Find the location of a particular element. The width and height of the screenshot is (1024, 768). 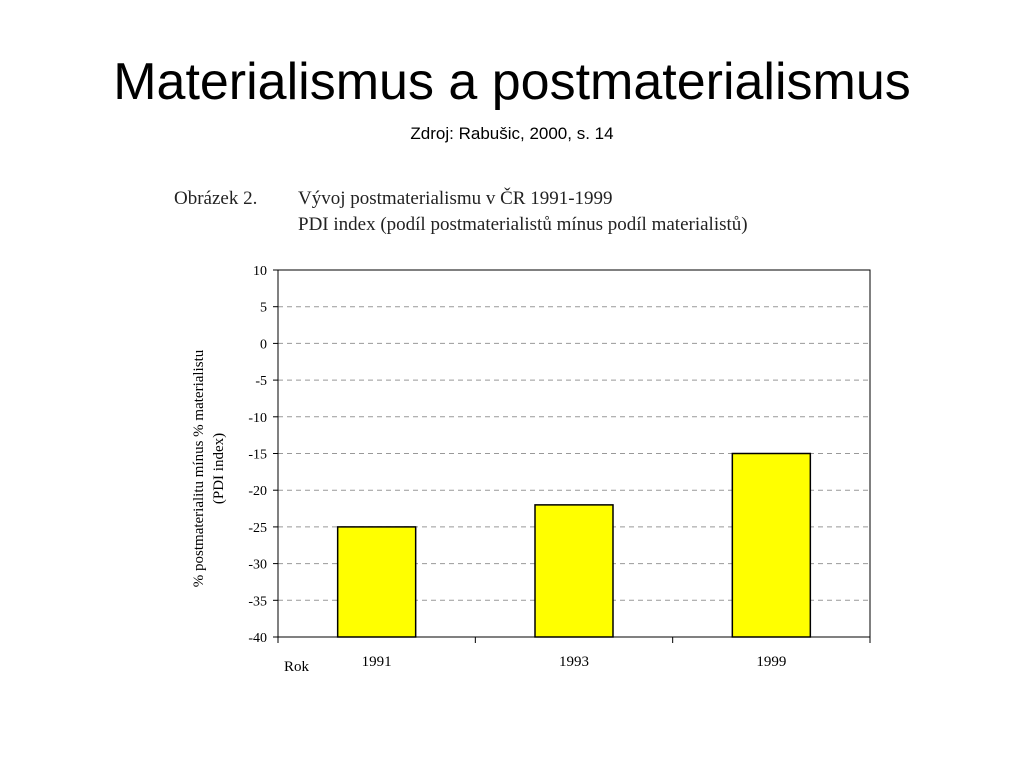

slide-title: Materialismus a postmaterialismus is located at coordinates (512, 82).